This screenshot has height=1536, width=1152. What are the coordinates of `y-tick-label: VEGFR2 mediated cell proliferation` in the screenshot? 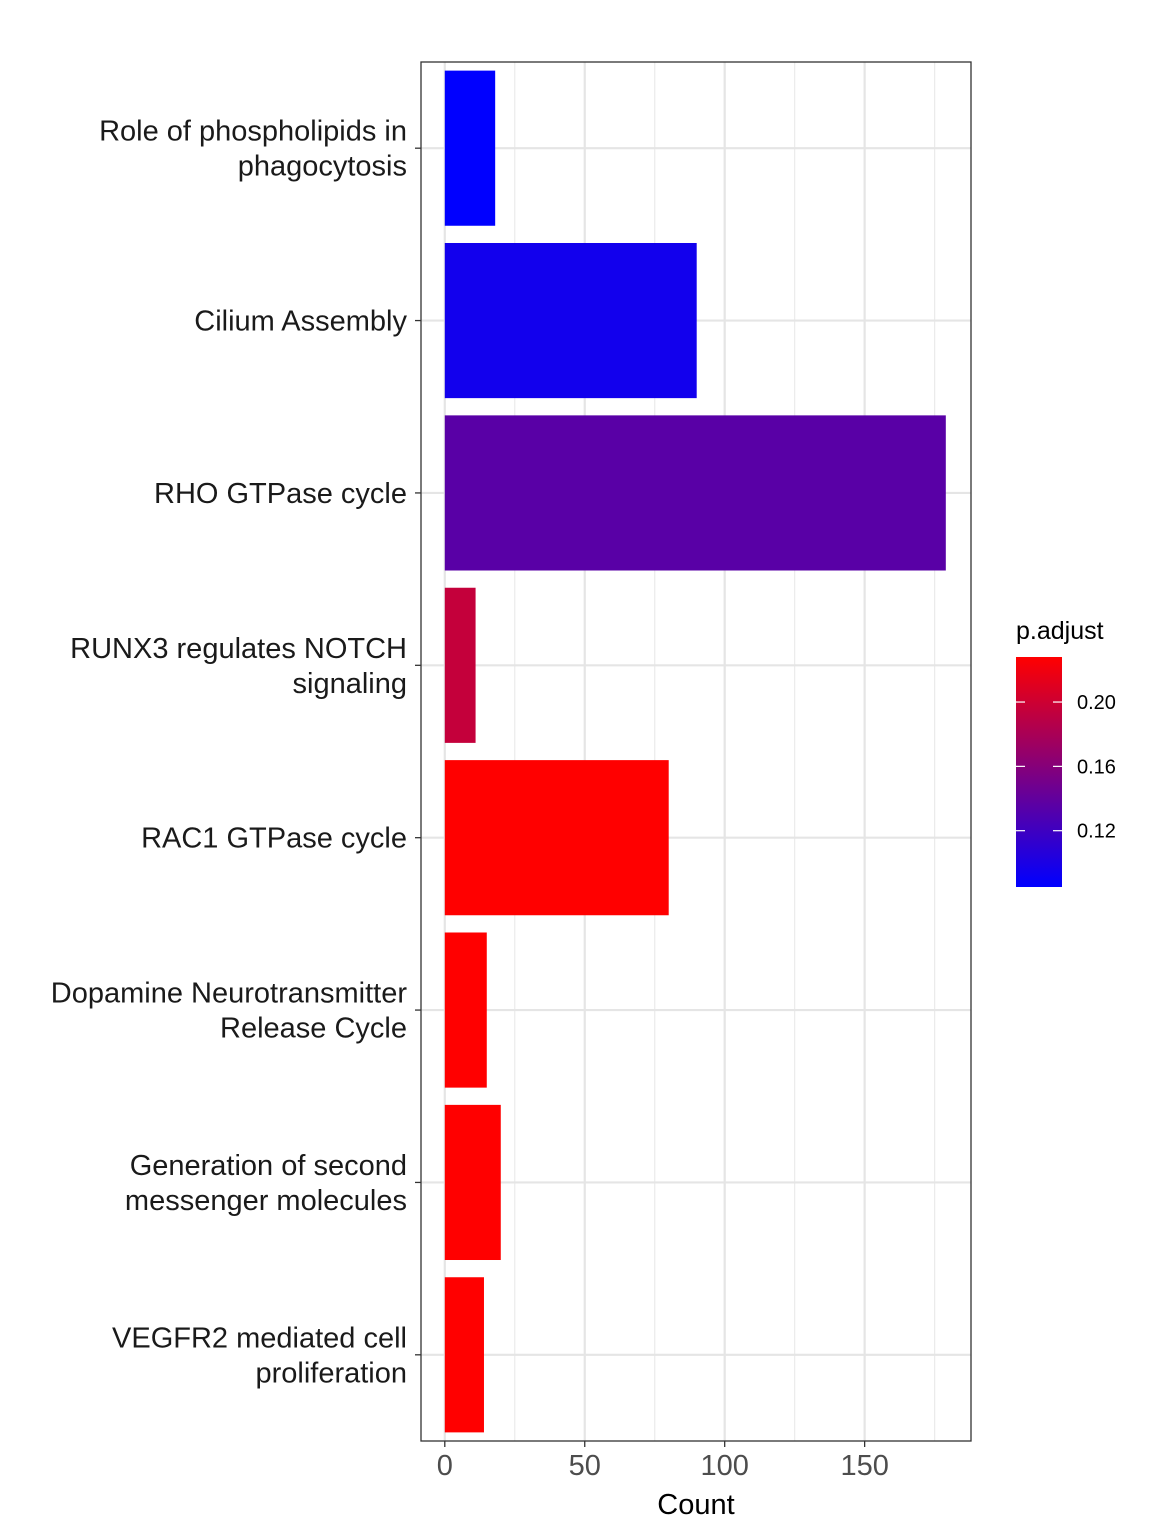 It's located at (259, 1355).